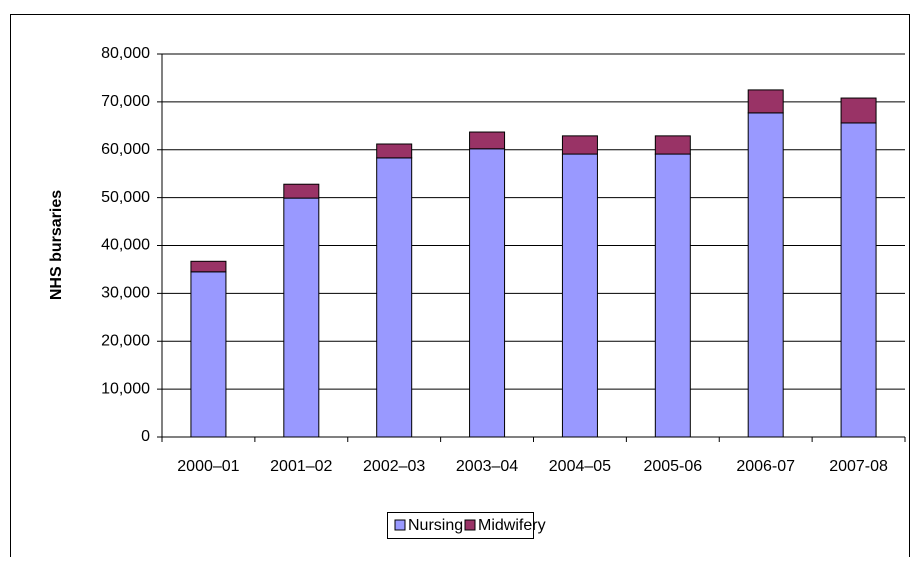 Image resolution: width=914 pixels, height=562 pixels. Describe the element at coordinates (125, 197) in the screenshot. I see `y-tick-label: 50,000` at that location.